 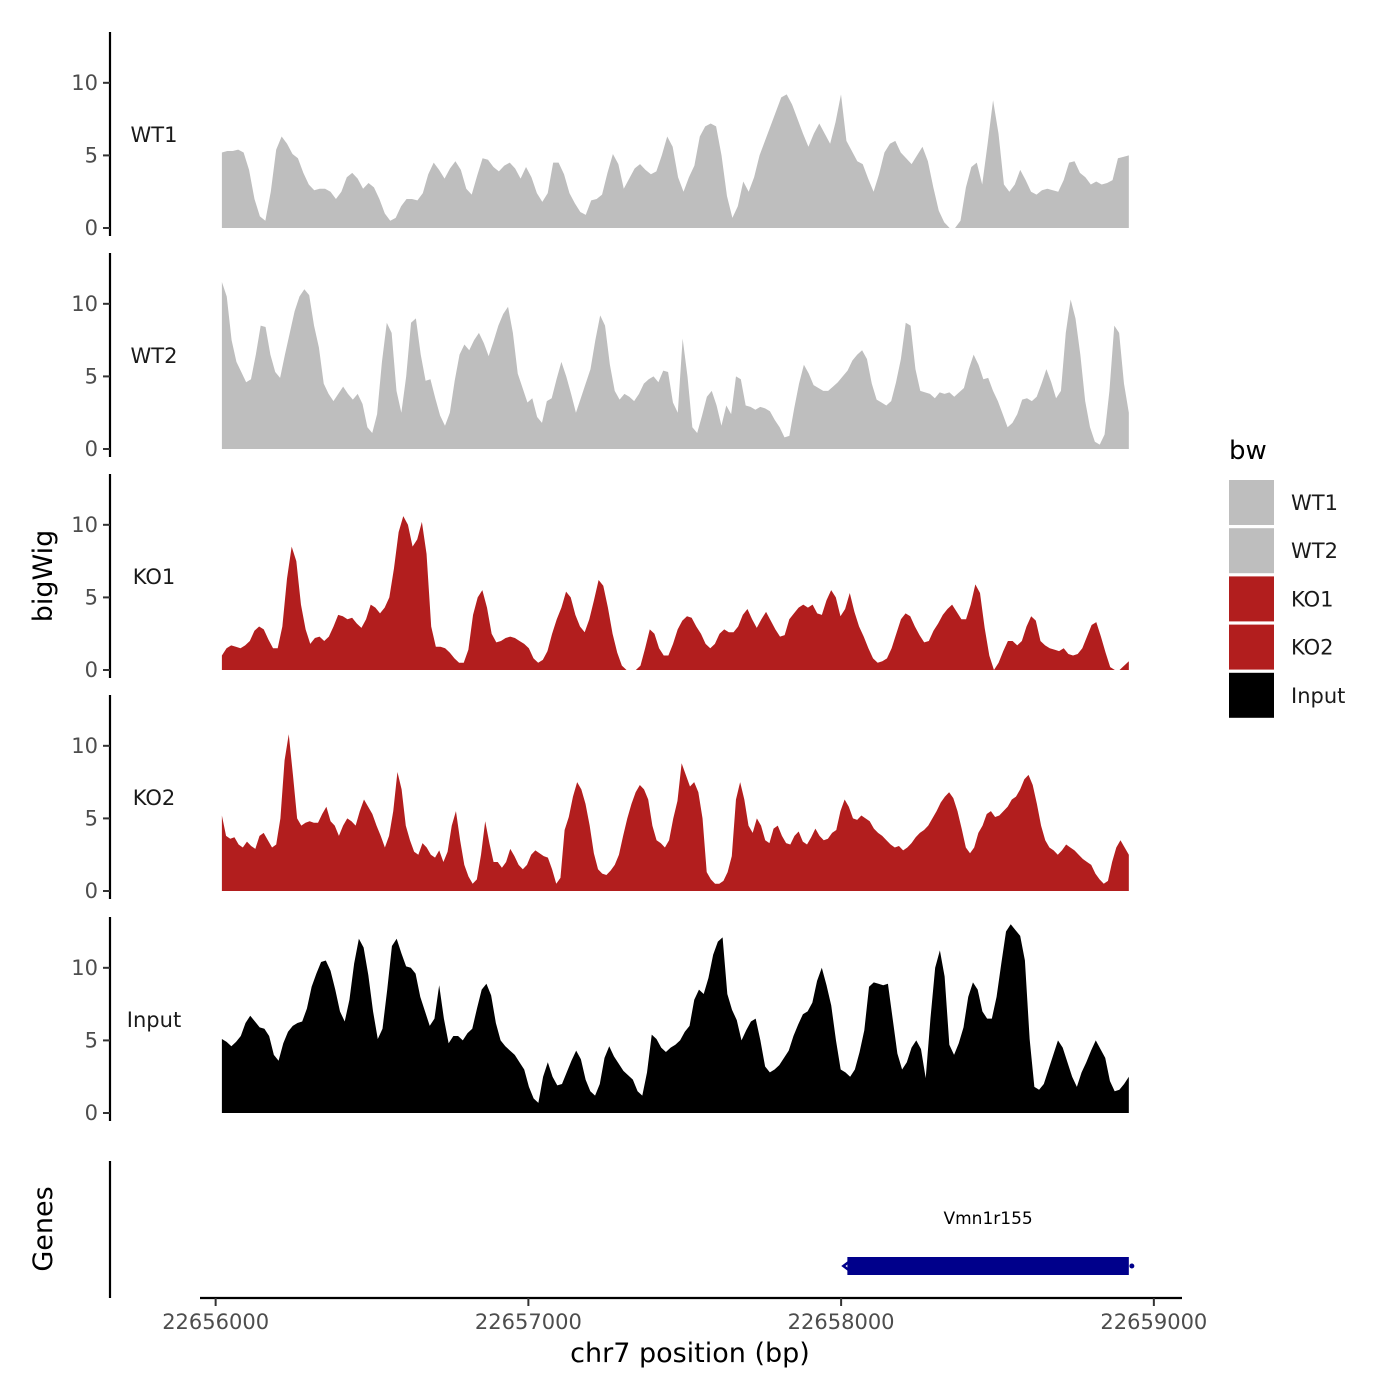 I want to click on gene-strand-arrow, so click(x=847, y=1266).